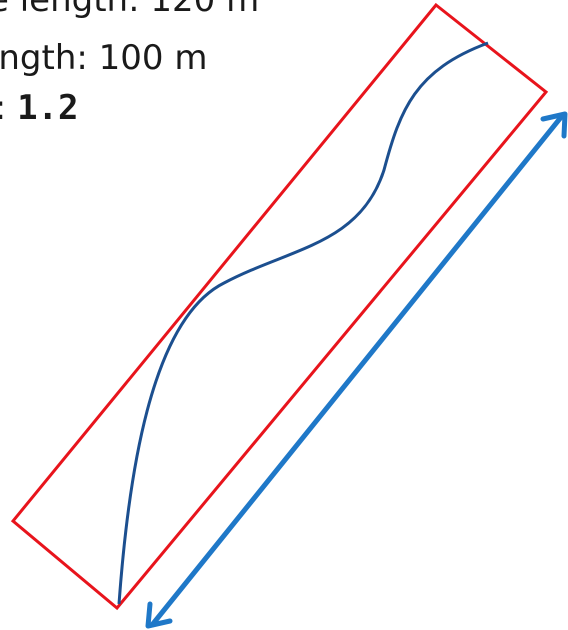 The width and height of the screenshot is (568, 630). I want to click on ratio-value: 1.2, so click(48, 108).